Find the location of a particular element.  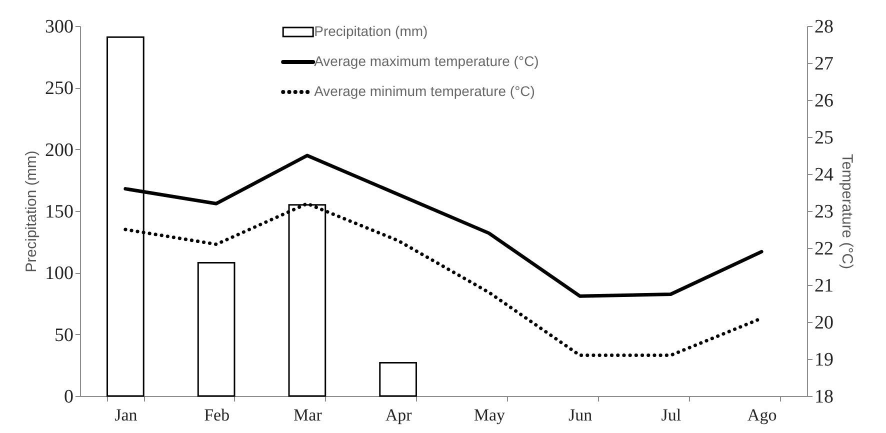

y-tick-label: 250 is located at coordinates (59, 89).